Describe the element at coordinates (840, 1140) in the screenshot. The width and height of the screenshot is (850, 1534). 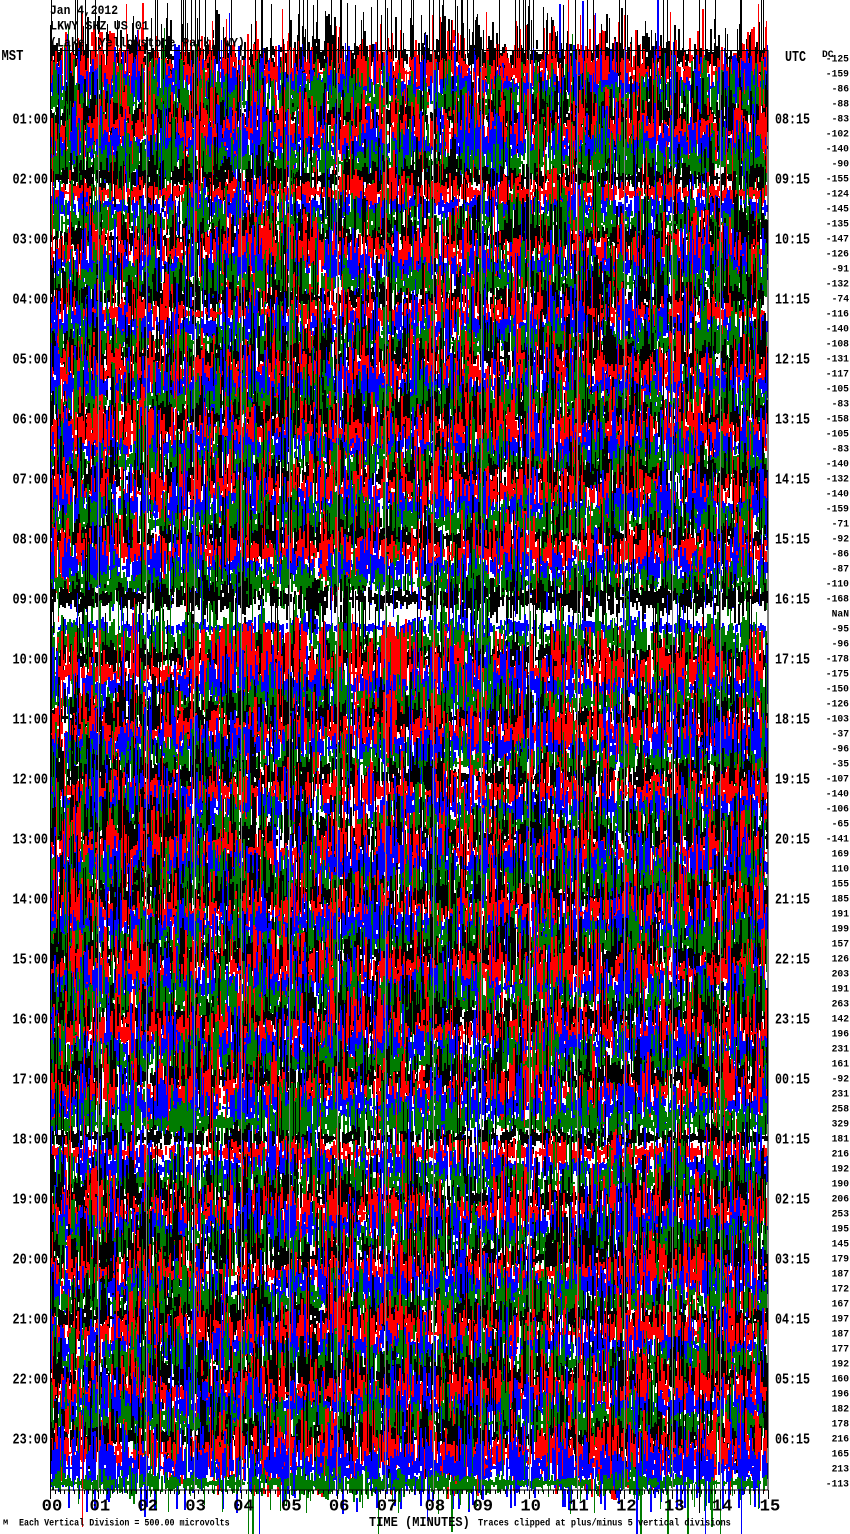
I see `svg-text: 181` at that location.